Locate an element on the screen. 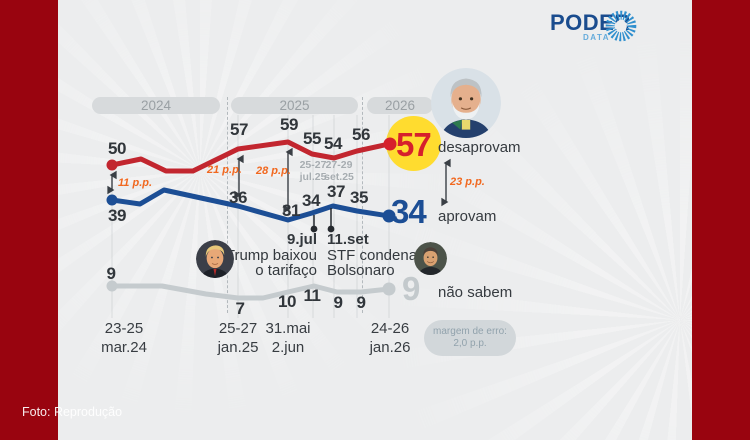 This screenshot has width=750, height=440. year-label: 2026 is located at coordinates (400, 105).